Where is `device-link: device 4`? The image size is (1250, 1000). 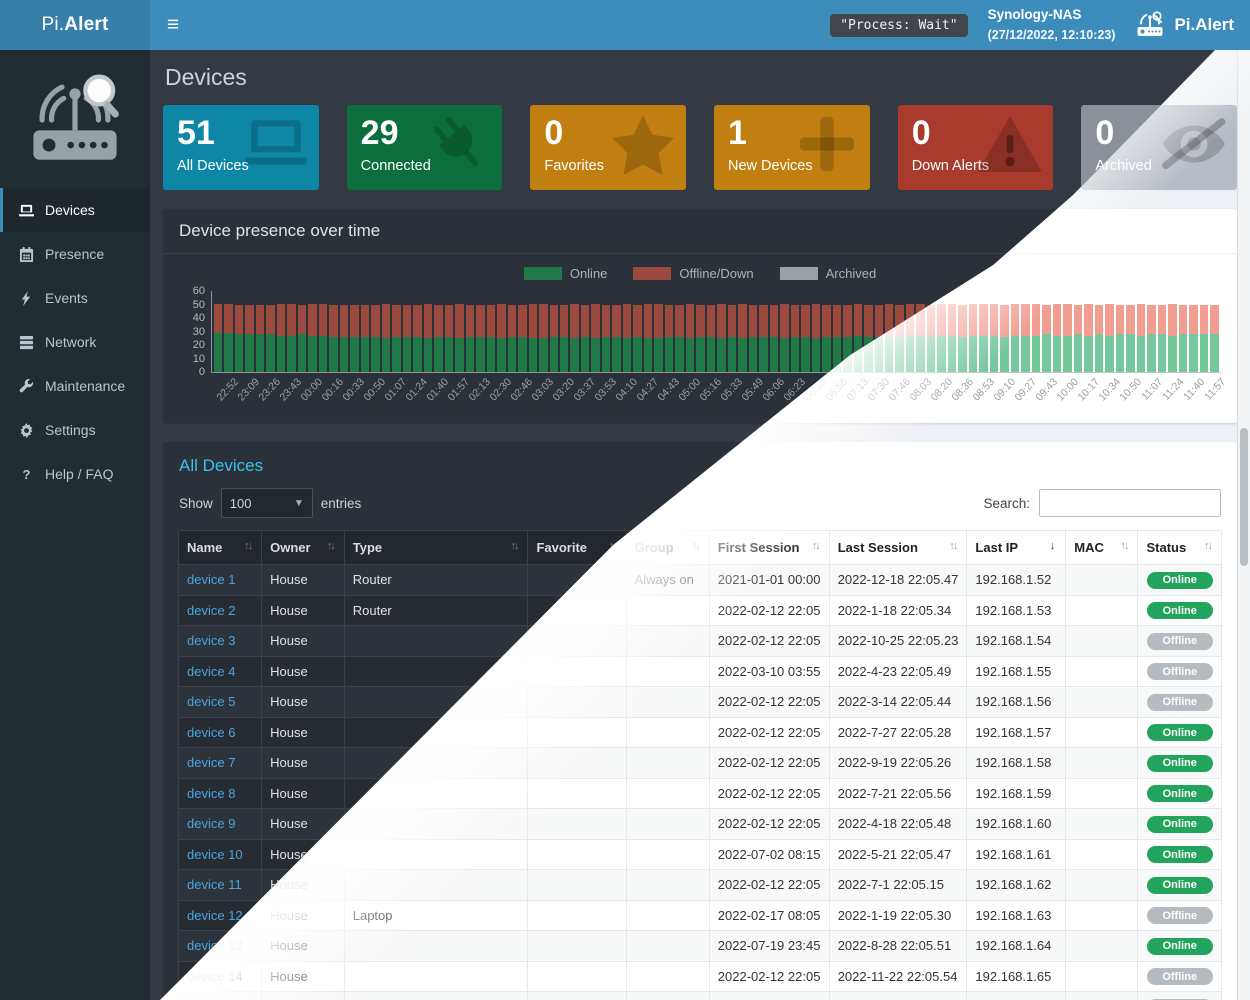
device-link: device 4 is located at coordinates (211, 671).